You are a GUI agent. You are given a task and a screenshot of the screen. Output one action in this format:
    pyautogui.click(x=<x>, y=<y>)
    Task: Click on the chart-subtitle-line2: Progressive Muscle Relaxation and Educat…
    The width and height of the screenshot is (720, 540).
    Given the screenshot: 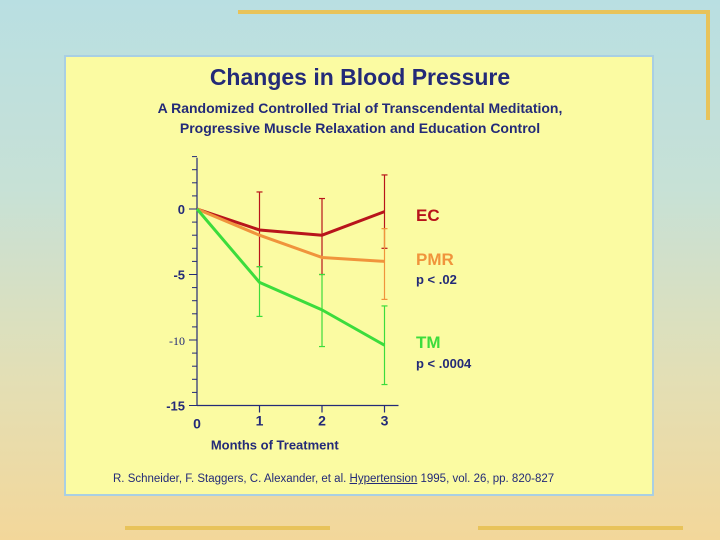 What is the action you would take?
    pyautogui.click(x=360, y=128)
    